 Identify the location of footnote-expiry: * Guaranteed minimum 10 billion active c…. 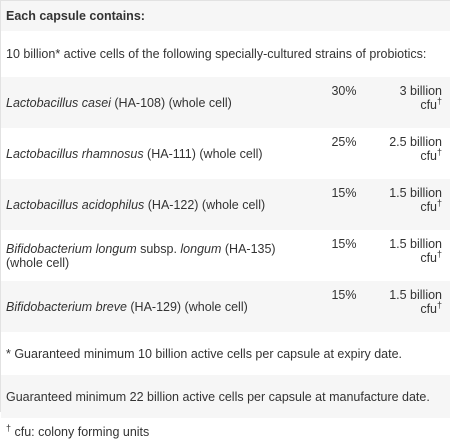
(226, 353).